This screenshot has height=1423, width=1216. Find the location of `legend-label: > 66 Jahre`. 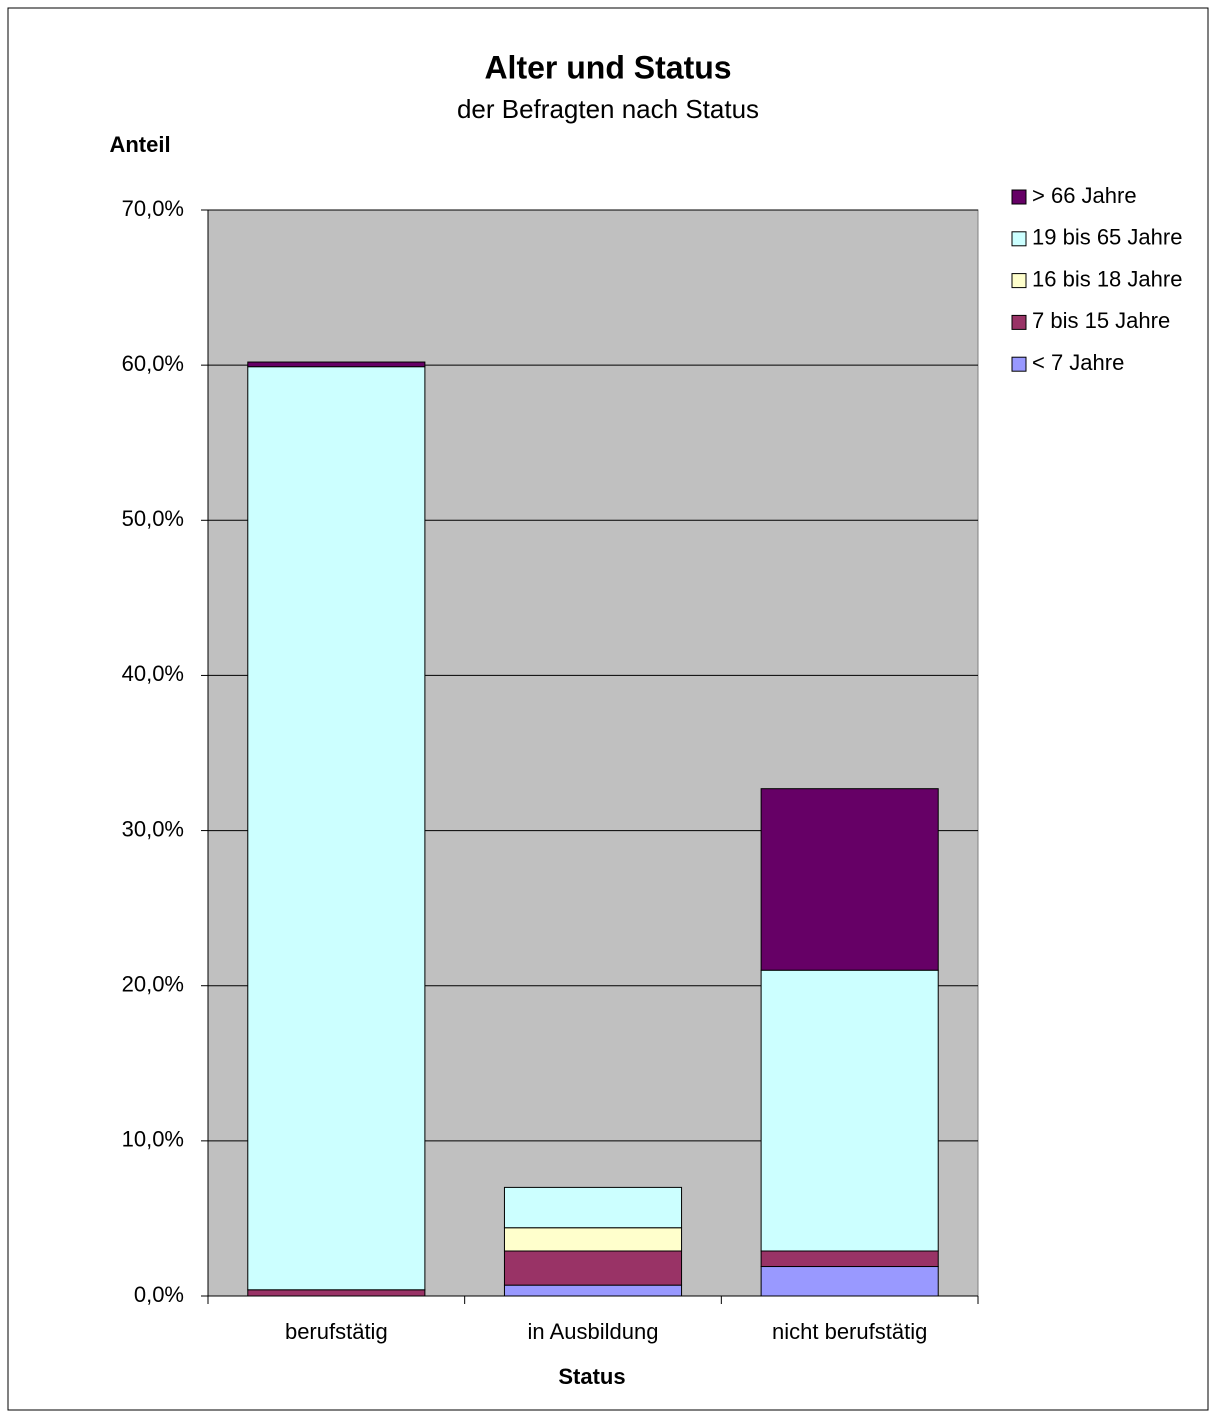

legend-label: > 66 Jahre is located at coordinates (1084, 195).